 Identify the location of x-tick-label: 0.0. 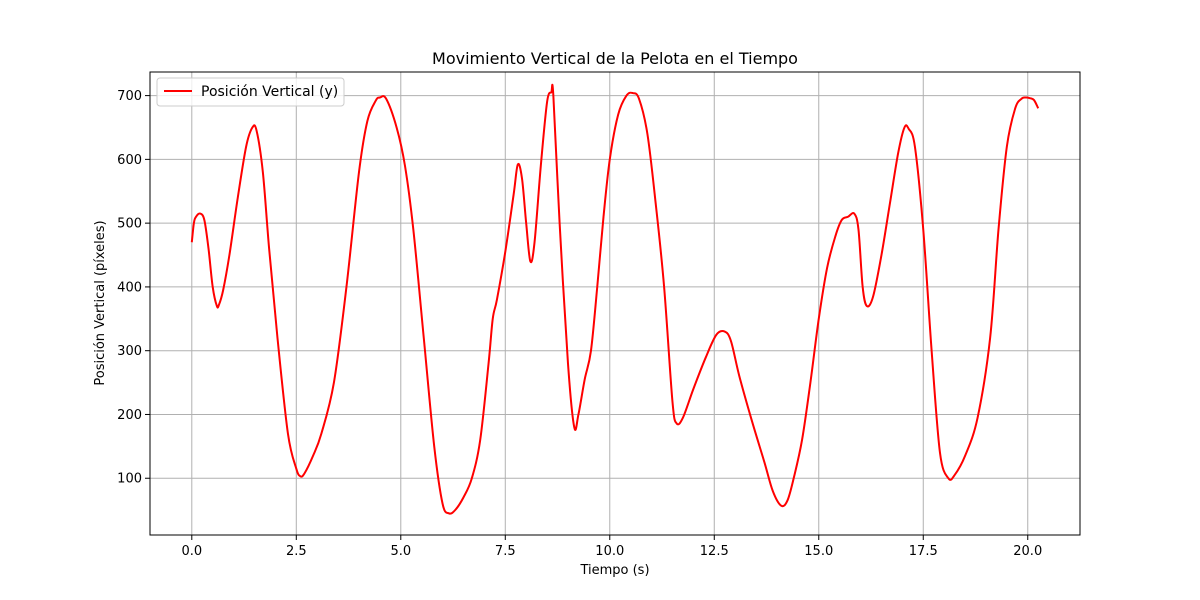
(191, 551).